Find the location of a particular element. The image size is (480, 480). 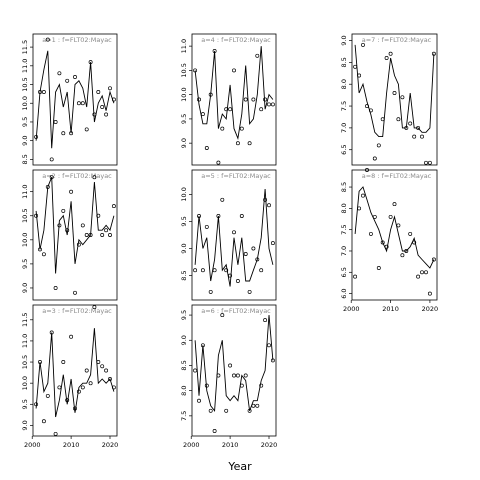

y-tick-label: 6.0 is located at coordinates (344, 293).